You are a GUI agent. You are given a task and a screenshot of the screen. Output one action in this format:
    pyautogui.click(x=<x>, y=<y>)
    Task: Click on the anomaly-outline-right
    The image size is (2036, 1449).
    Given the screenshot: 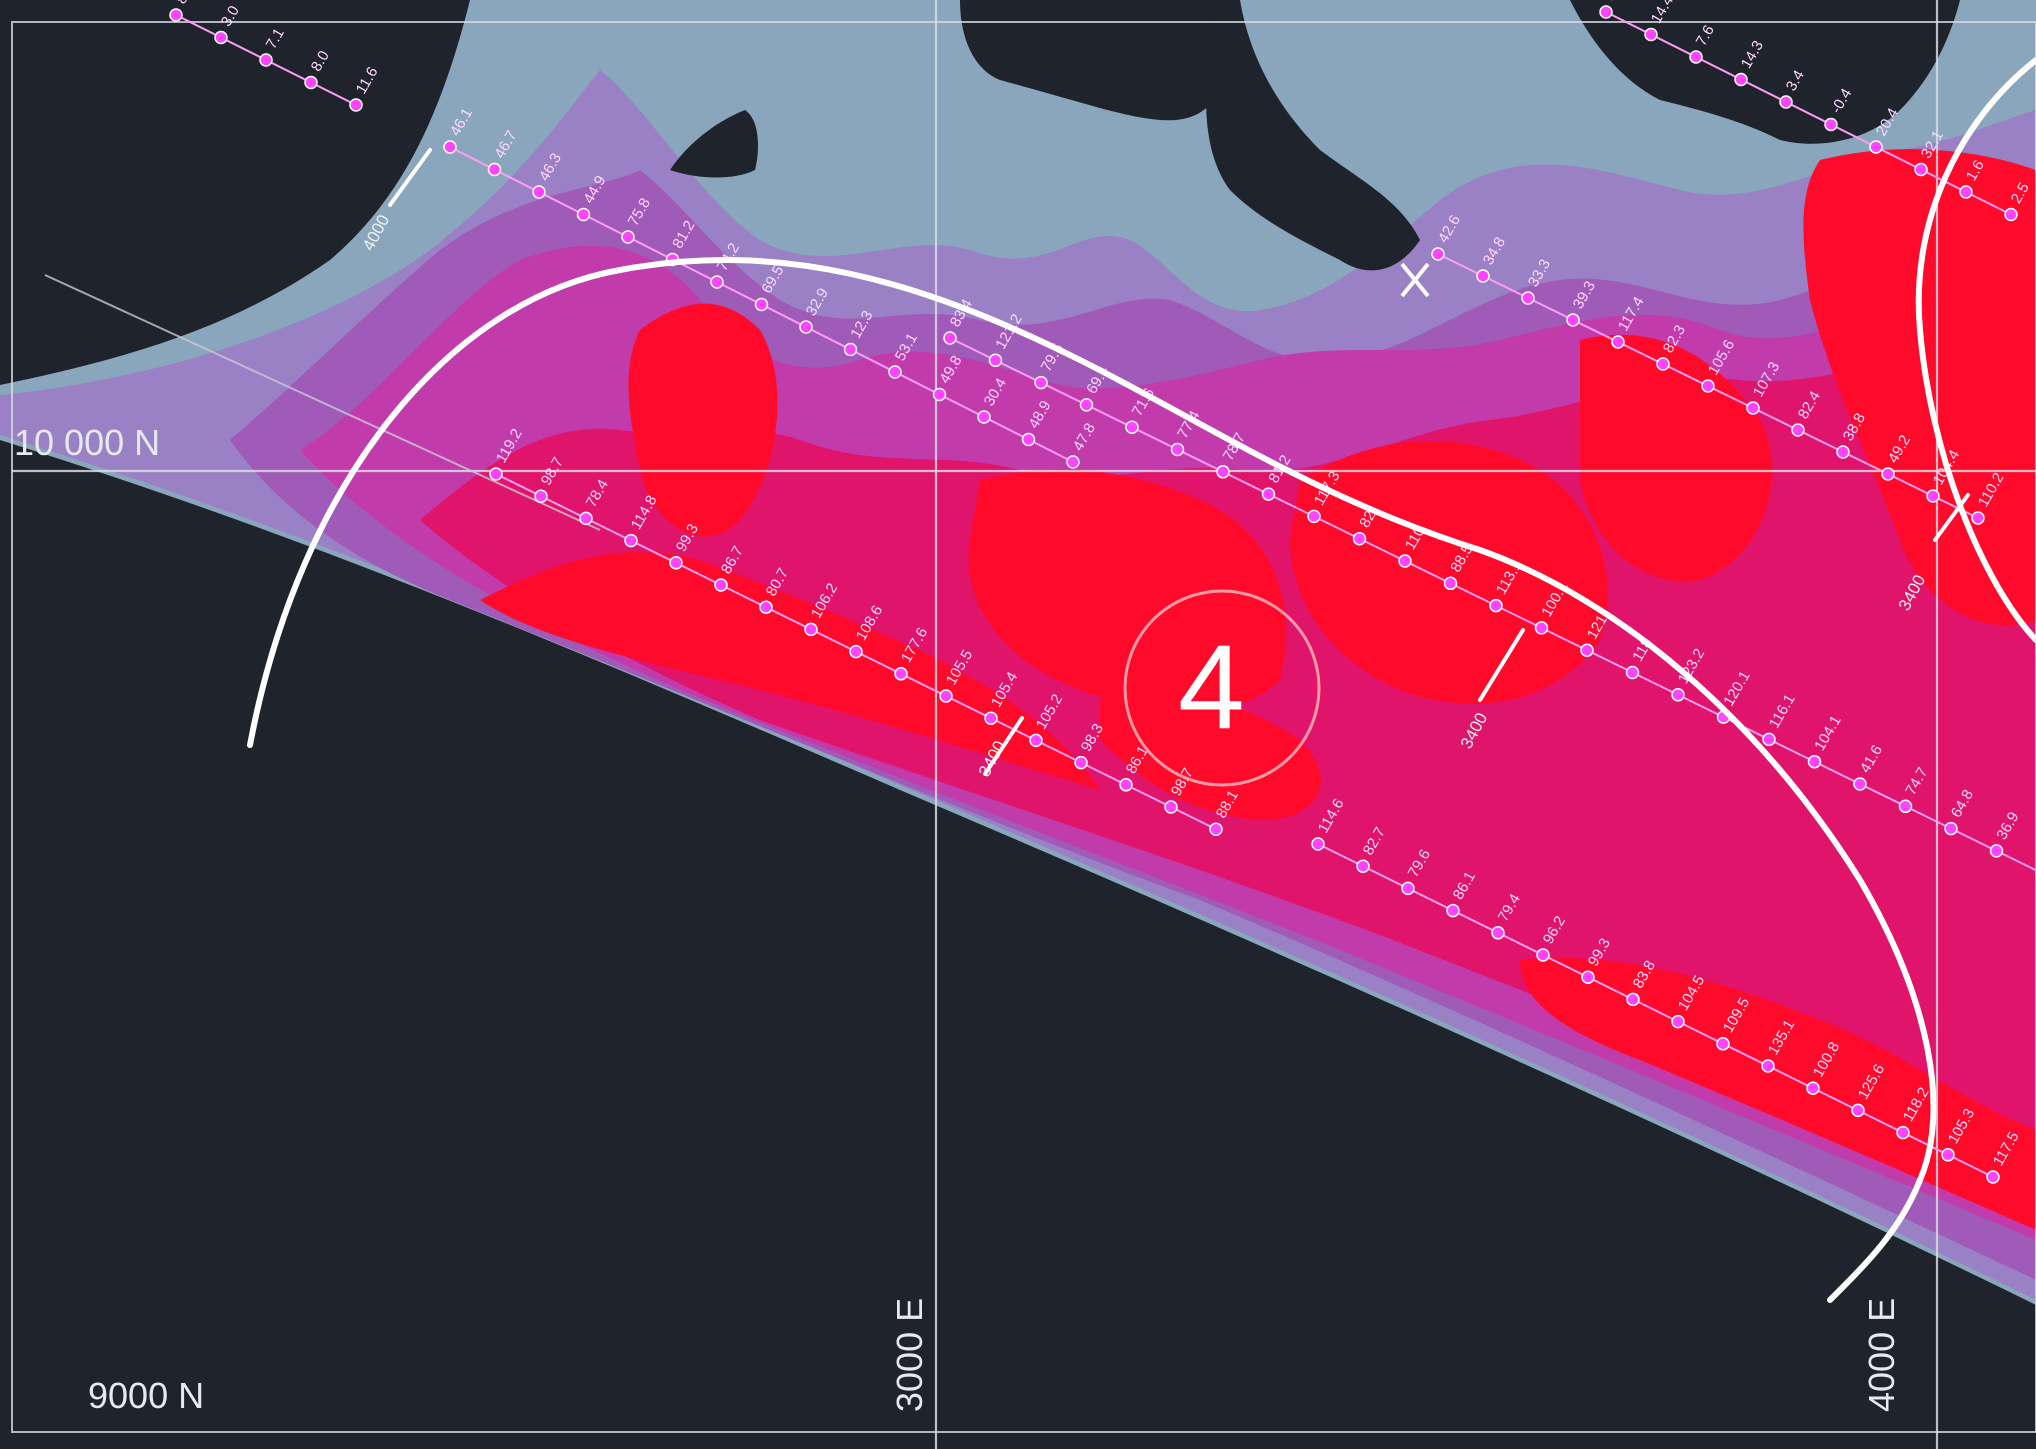 What is the action you would take?
    pyautogui.click(x=1975, y=350)
    